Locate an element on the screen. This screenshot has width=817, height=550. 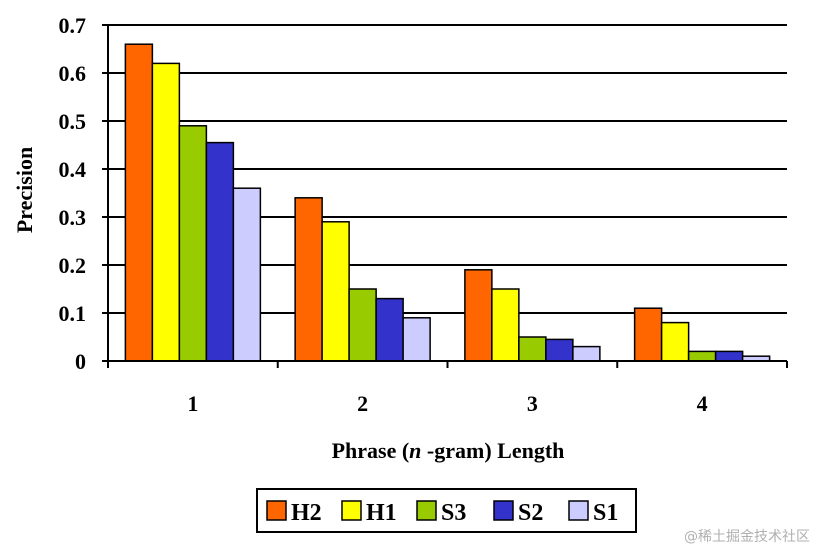
x-axis-title-suffix: -gram) Length is located at coordinates (492, 450).